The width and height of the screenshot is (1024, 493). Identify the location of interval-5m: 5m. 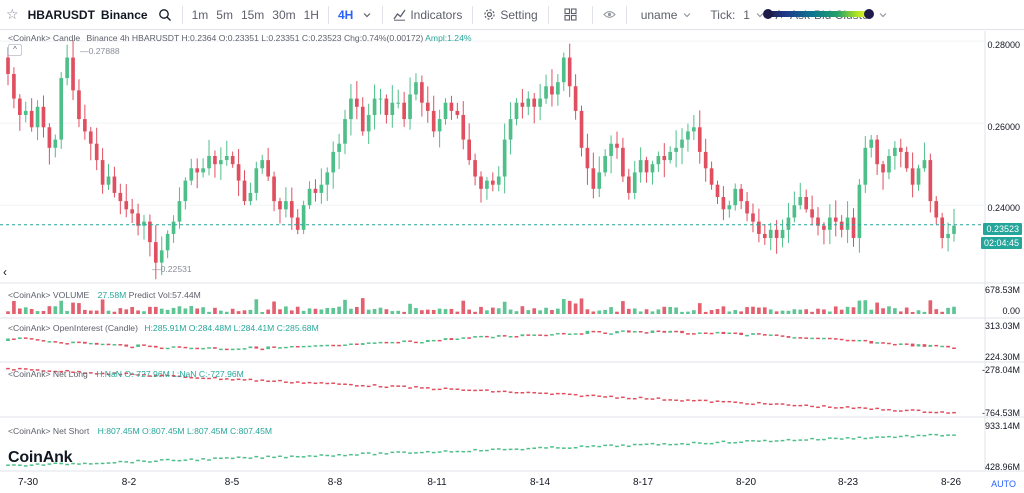
(224, 14).